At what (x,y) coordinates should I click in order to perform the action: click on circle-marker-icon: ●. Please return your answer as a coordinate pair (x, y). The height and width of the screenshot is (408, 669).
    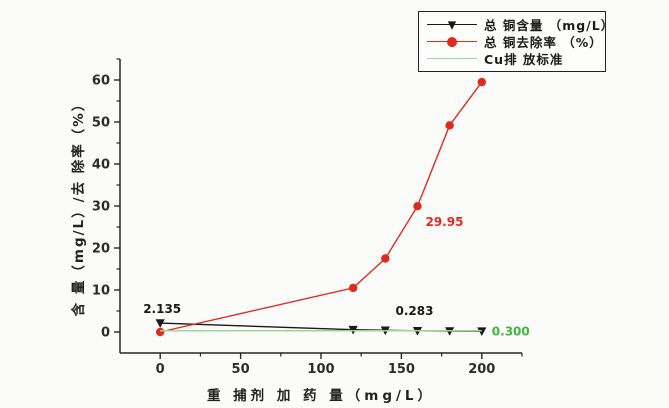
    Looking at the image, I should click on (452, 41).